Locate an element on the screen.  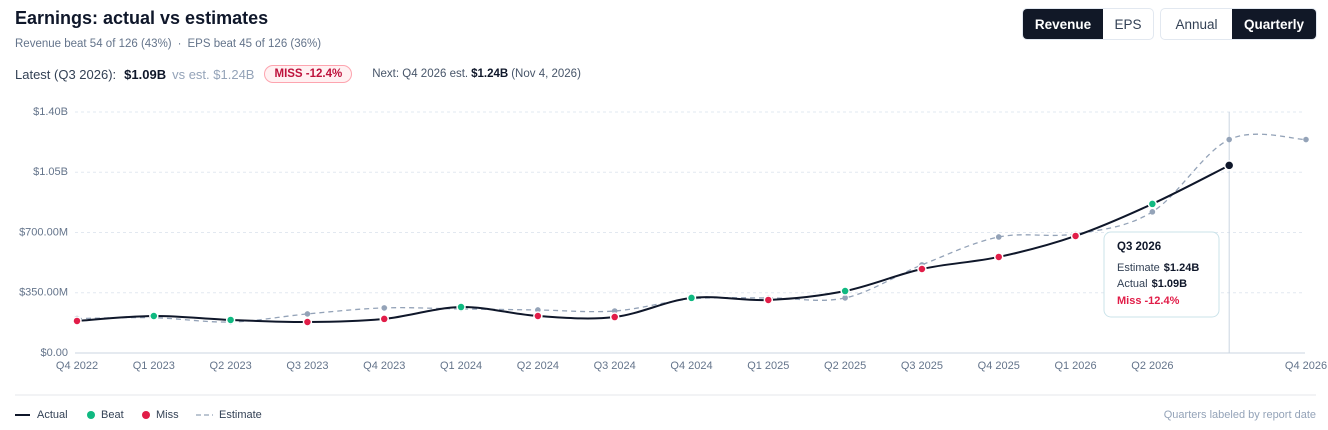
next-estimate: Next: Q4 2026 est. $1.24B (Nov 4, 2026) is located at coordinates (476, 74).